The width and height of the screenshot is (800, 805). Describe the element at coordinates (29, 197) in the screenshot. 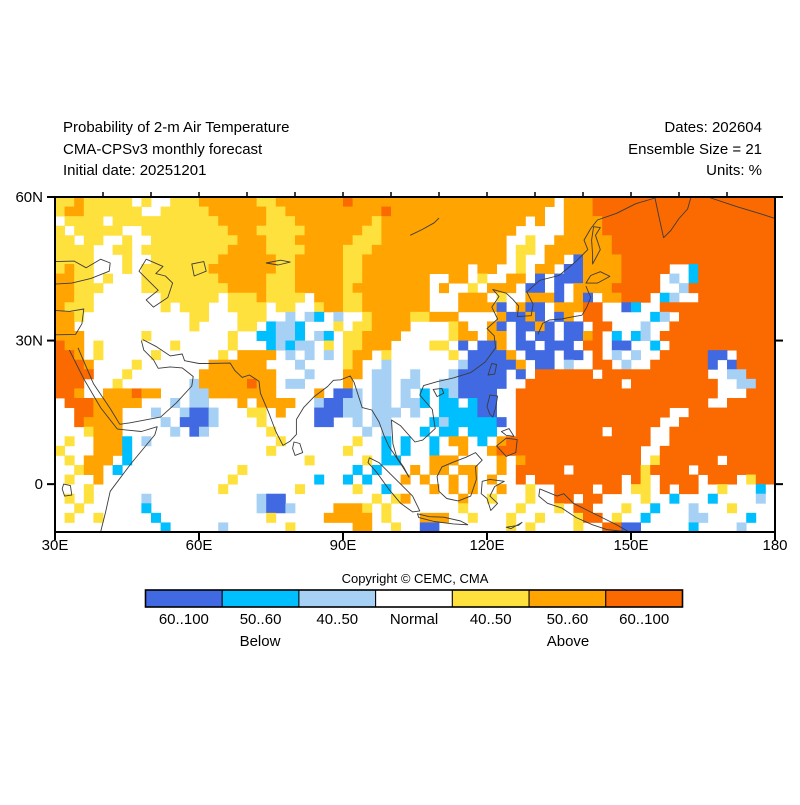

I see `y-tick-label: 60N` at that location.